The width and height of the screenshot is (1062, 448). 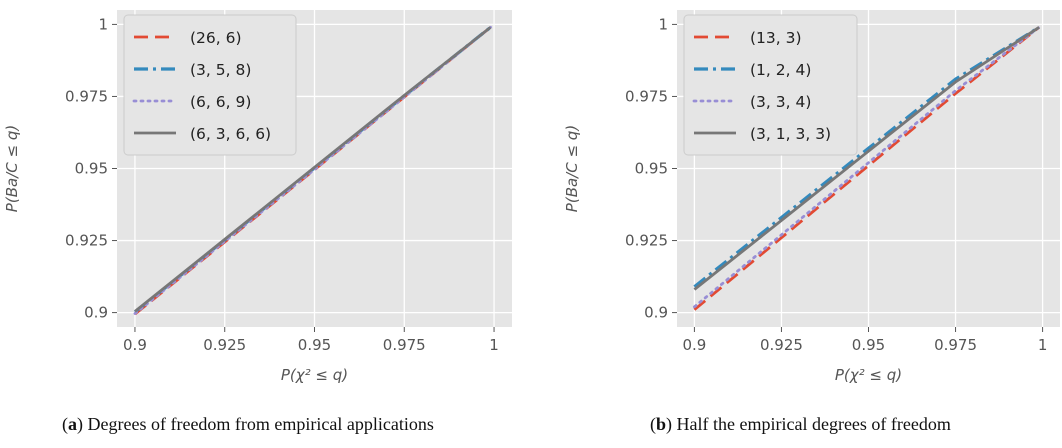 What do you see at coordinates (230, 134) in the screenshot?
I see `legend-label-4: (6, 3, 6, 6)` at bounding box center [230, 134].